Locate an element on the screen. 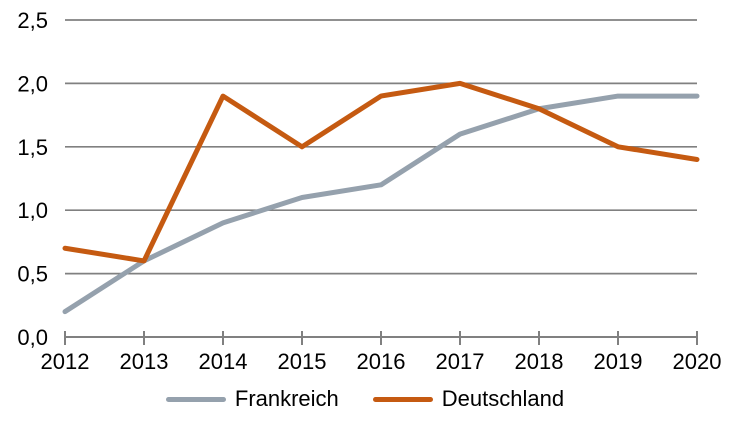  legend-label-deutschland: Deutschland is located at coordinates (503, 398).